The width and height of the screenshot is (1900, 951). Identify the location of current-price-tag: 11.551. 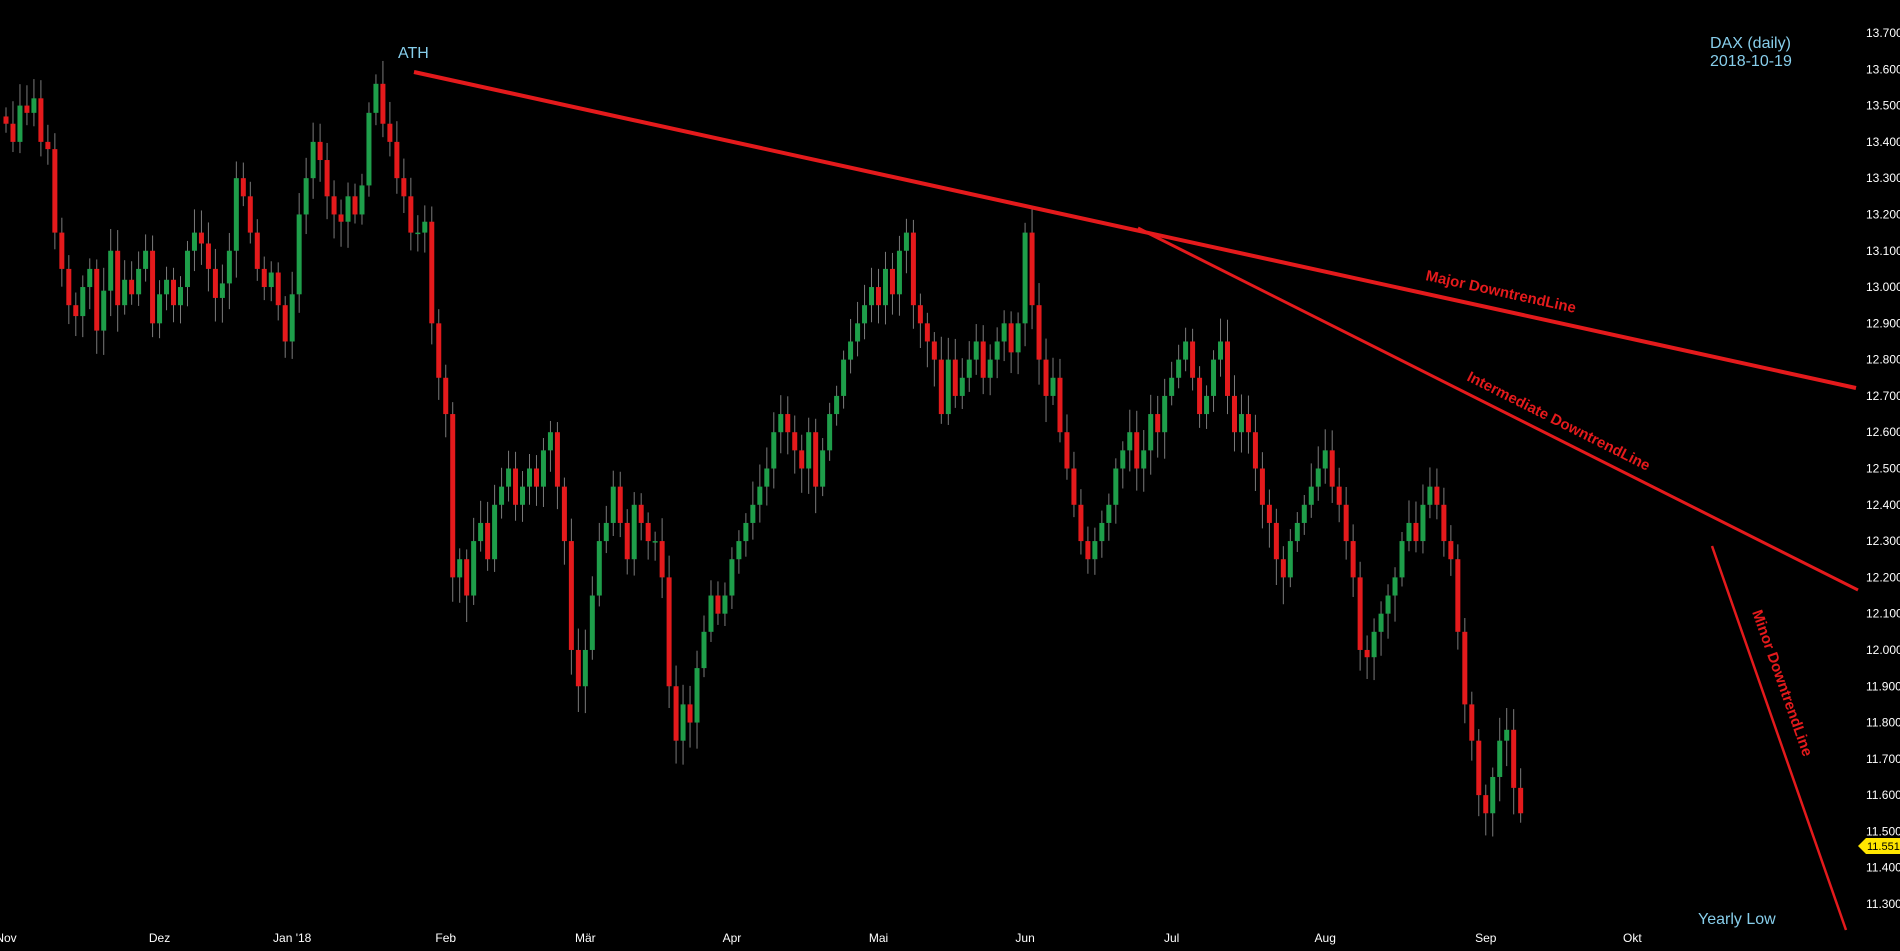
(1879, 846).